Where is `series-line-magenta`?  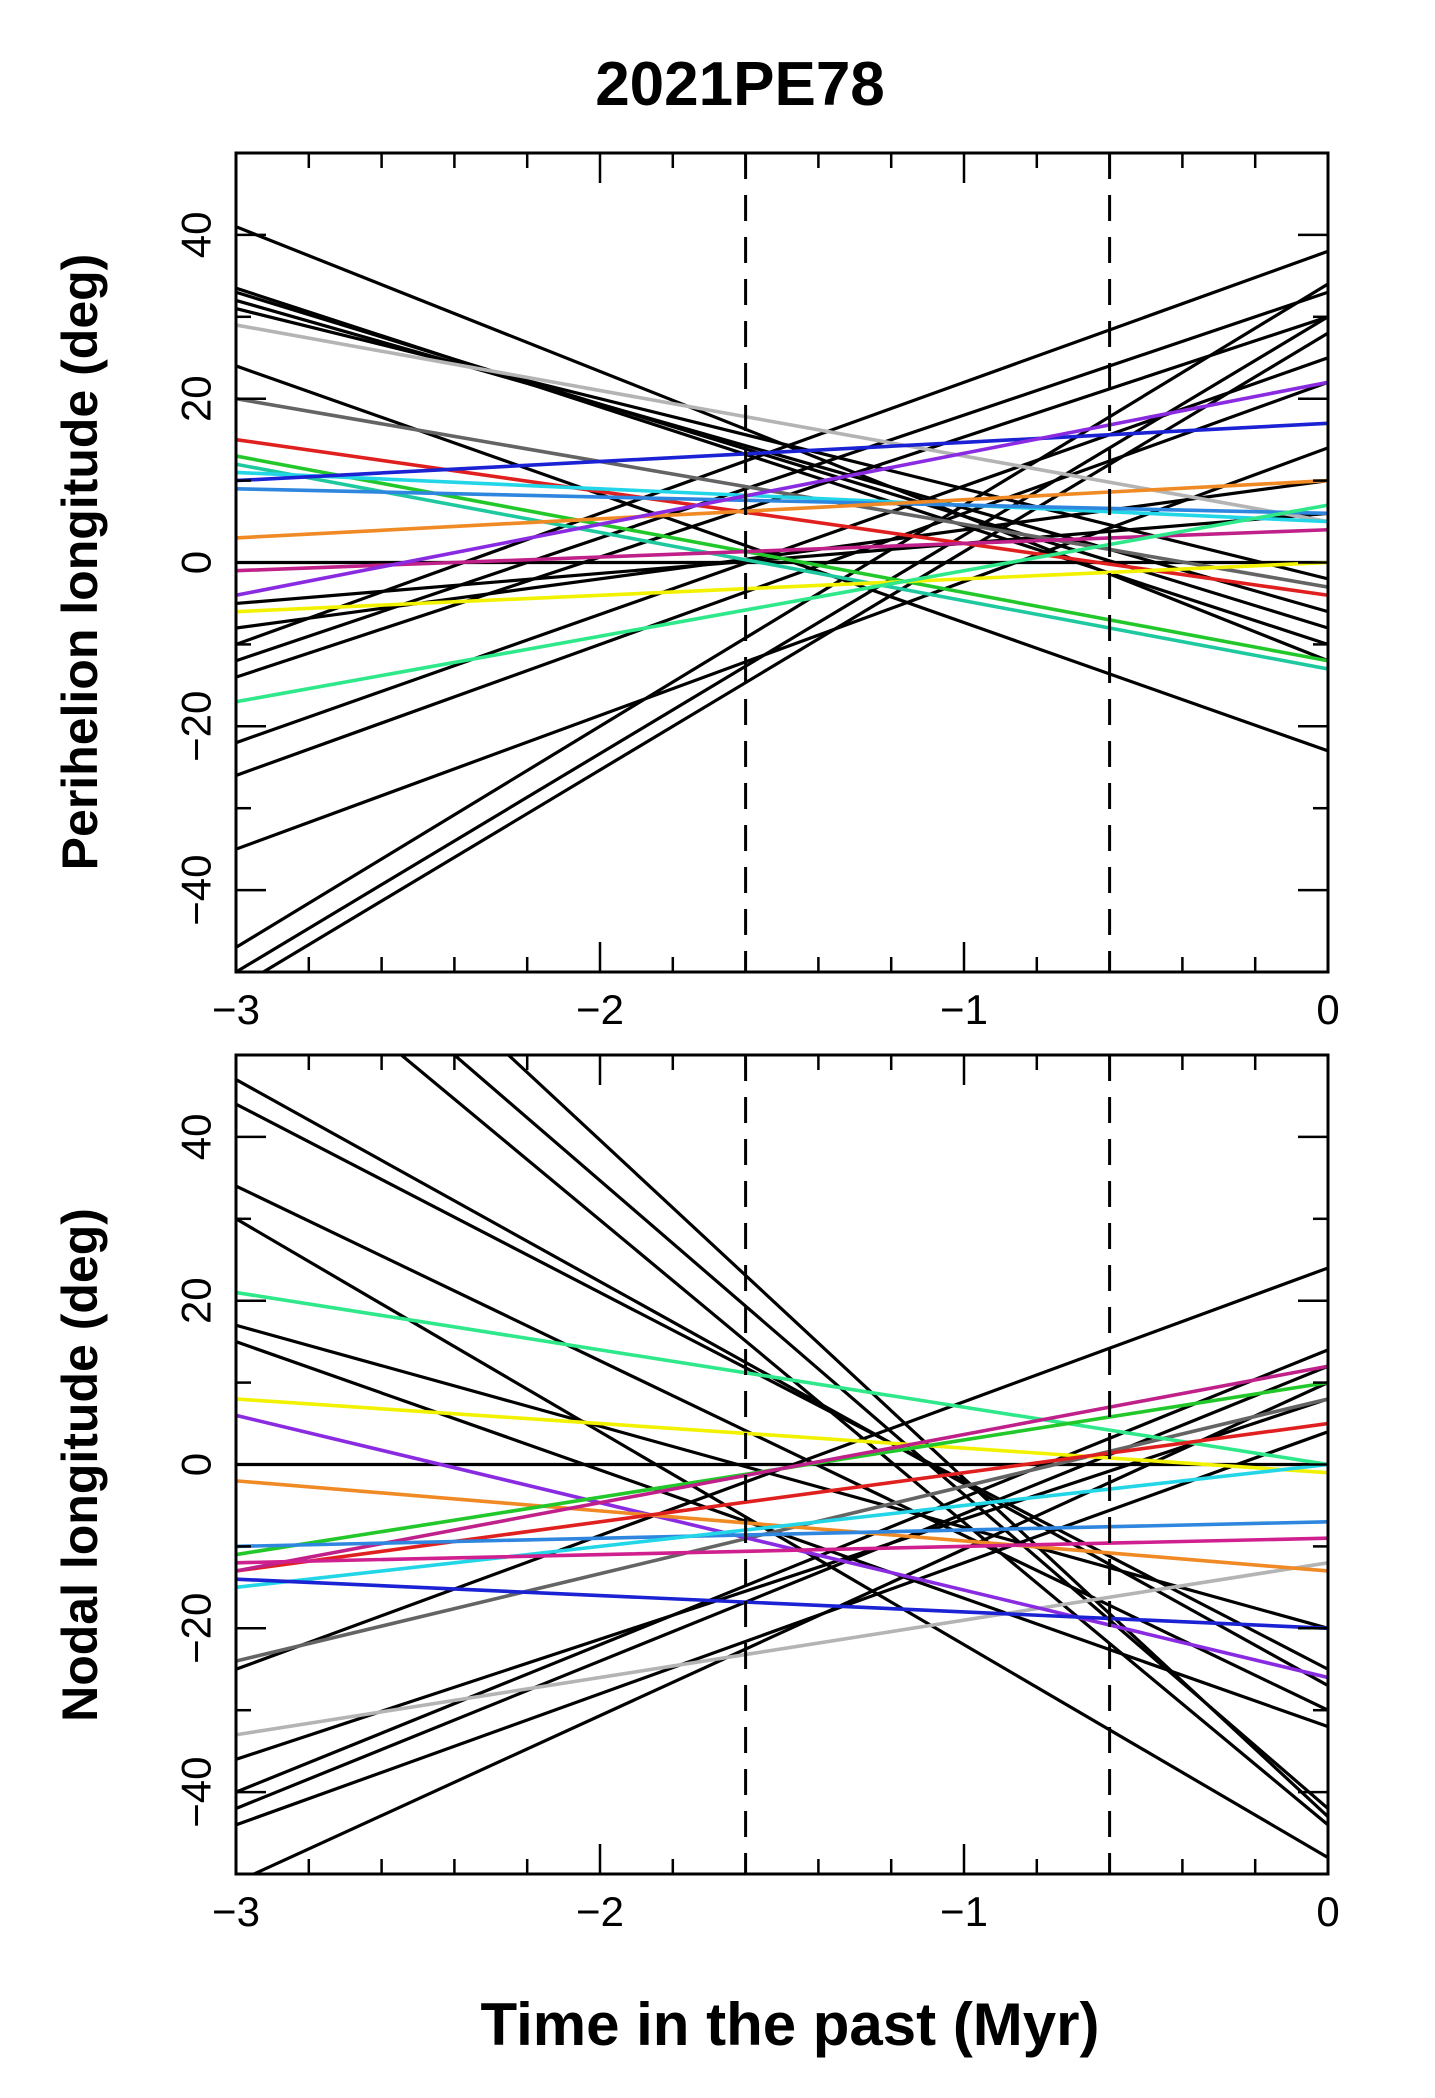
series-line-magenta is located at coordinates (782, 1468).